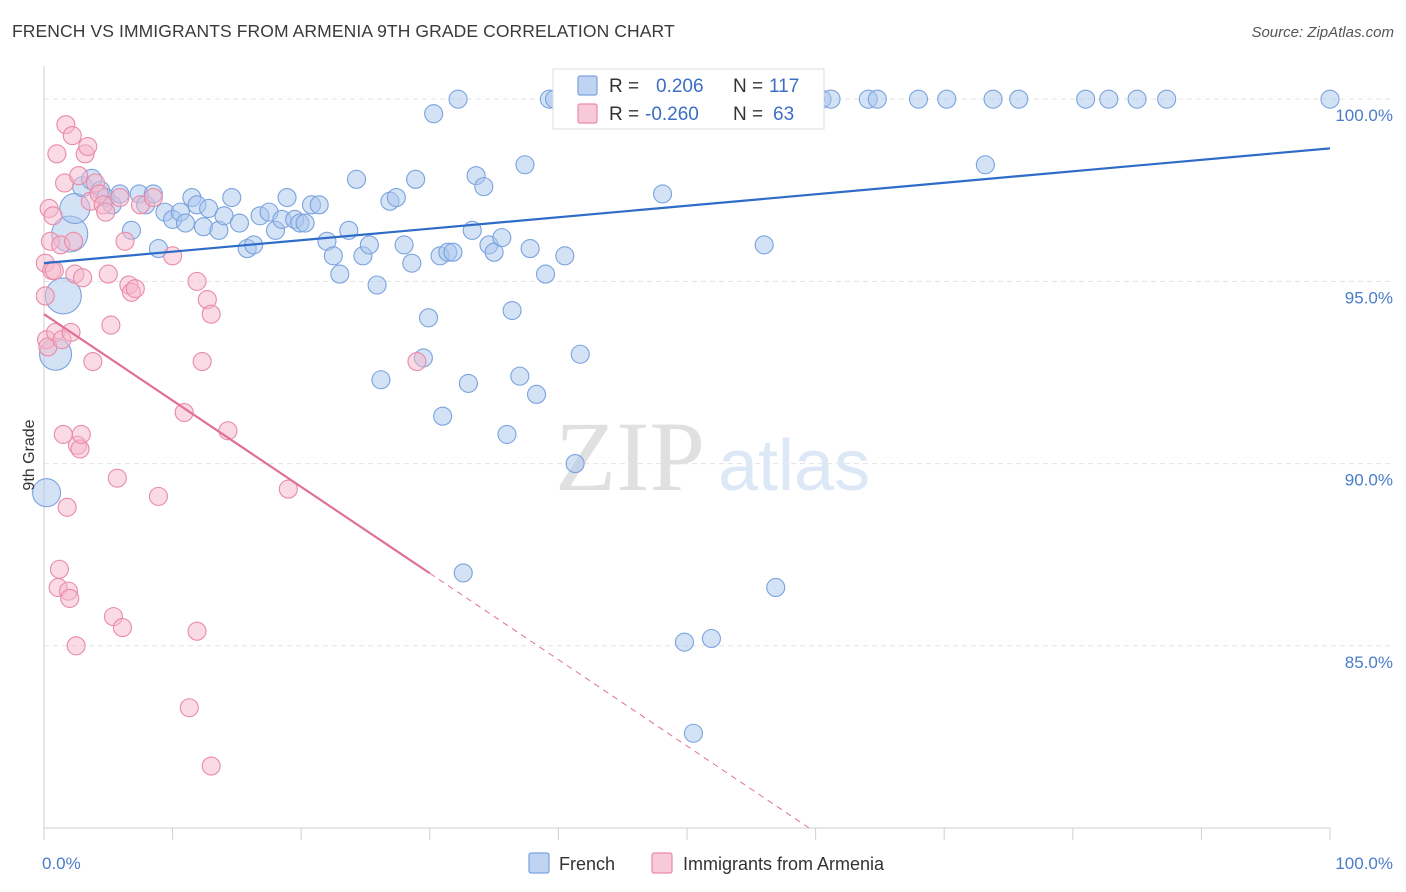 This screenshot has width=1406, height=892. Describe the element at coordinates (783, 114) in the screenshot. I see `legend-armenia-n-value: 63` at that location.